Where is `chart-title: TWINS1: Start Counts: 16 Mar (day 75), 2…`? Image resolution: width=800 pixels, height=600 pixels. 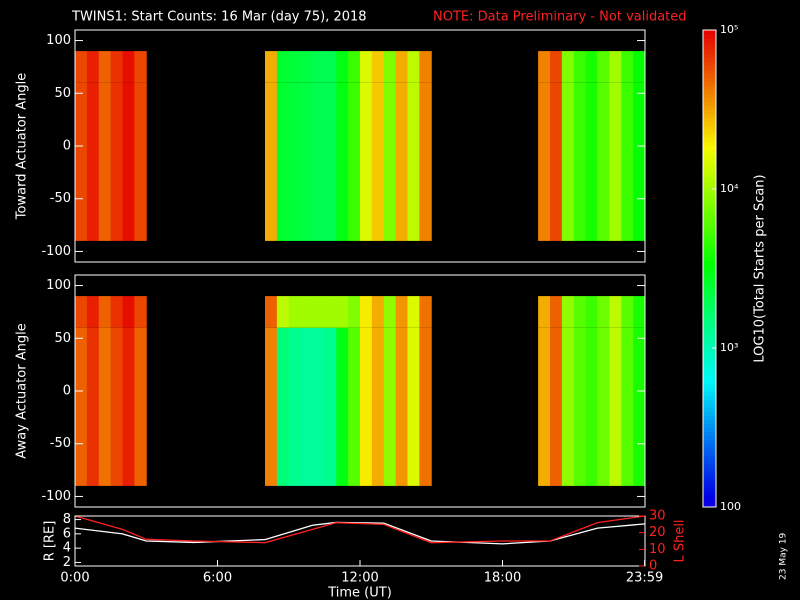
chart-title: TWINS1: Start Counts: 16 Mar (day 75), 2… is located at coordinates (219, 17).